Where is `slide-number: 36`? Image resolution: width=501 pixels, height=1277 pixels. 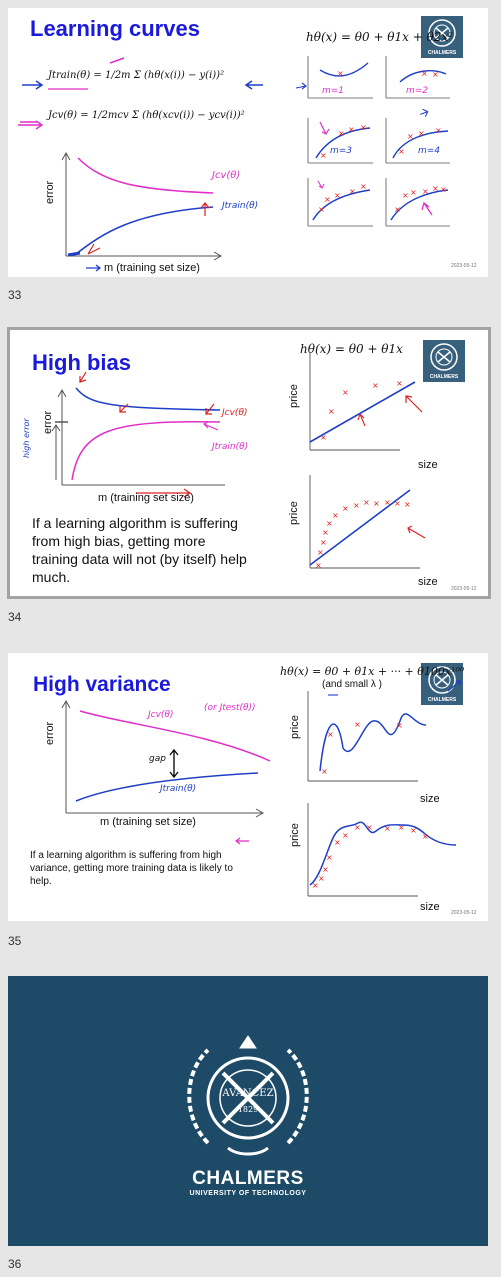 slide-number: 36 is located at coordinates (14, 1264).